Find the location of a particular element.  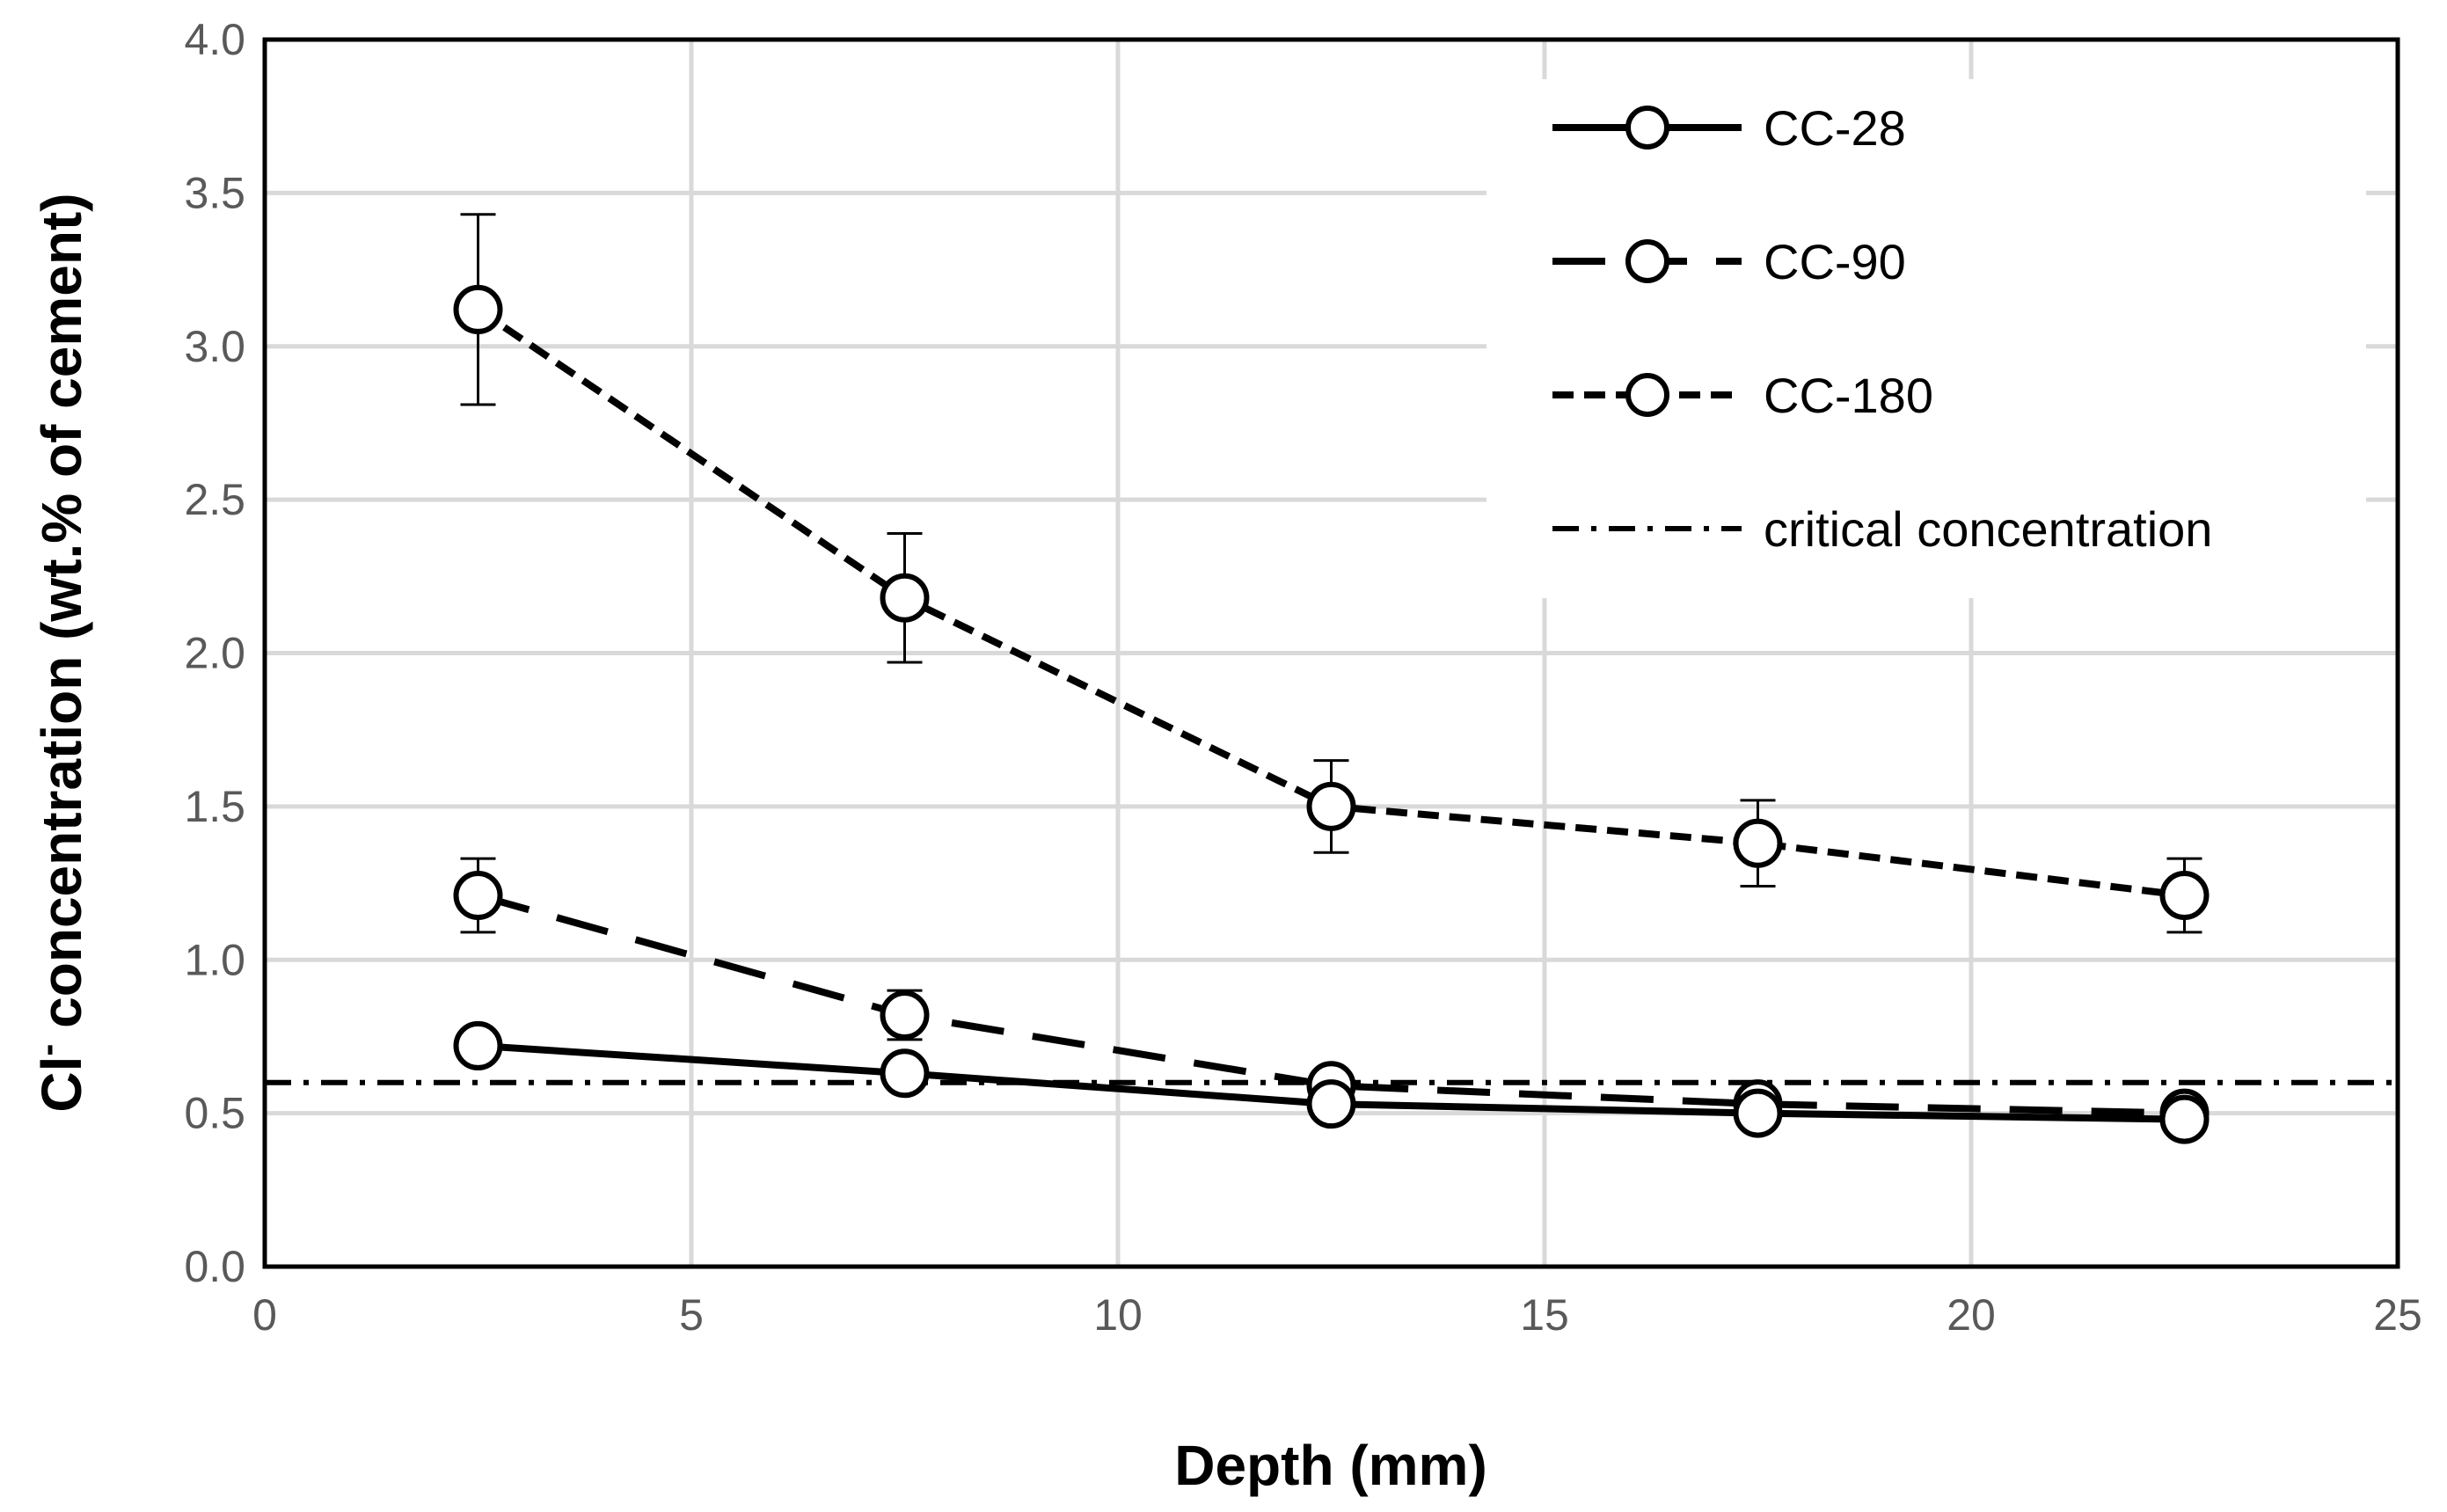

legend-label-cc-180: CC-180 is located at coordinates (1848, 395).